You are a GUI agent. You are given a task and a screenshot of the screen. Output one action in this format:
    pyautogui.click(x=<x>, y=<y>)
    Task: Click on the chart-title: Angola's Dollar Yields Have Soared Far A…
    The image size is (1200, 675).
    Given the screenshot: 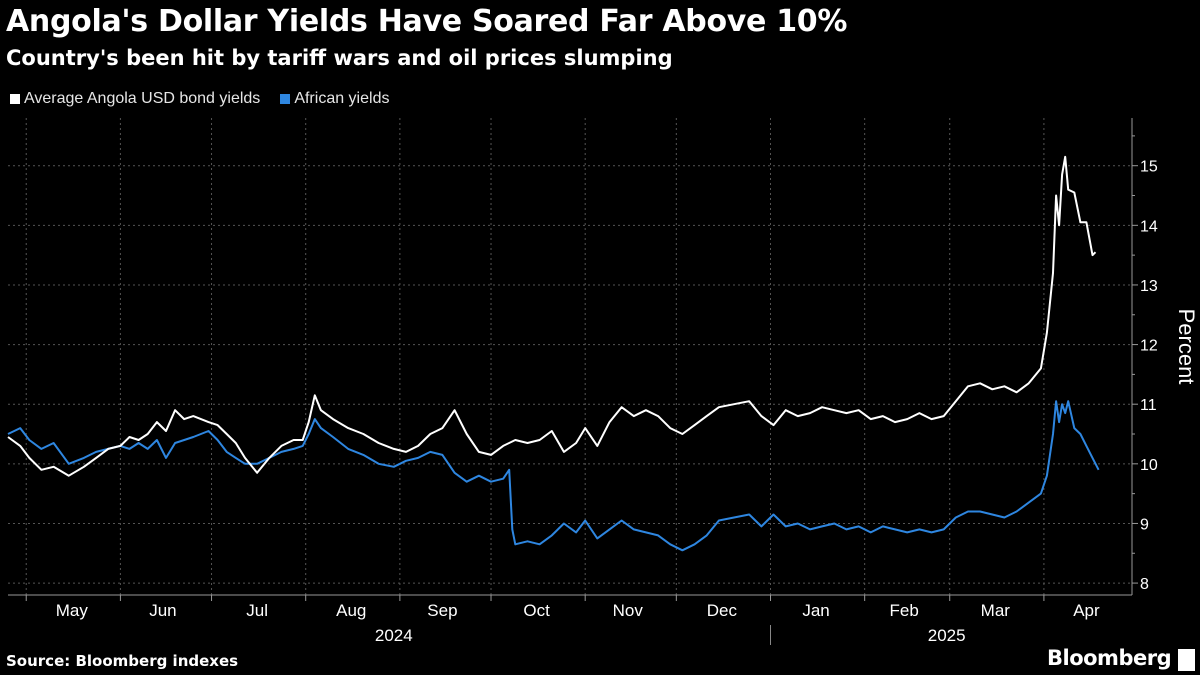 What is the action you would take?
    pyautogui.click(x=427, y=21)
    